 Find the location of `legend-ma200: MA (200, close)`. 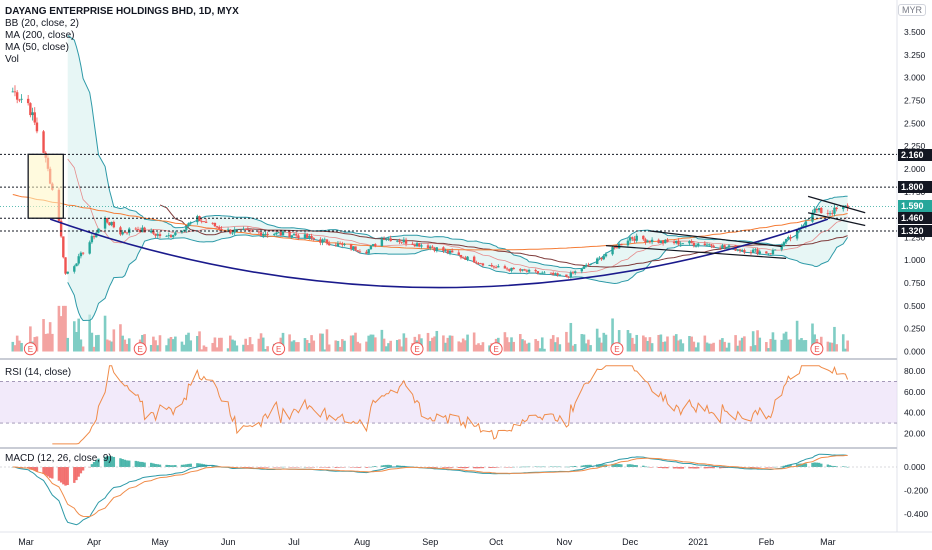

legend-ma200: MA (200, close) is located at coordinates (40, 35).